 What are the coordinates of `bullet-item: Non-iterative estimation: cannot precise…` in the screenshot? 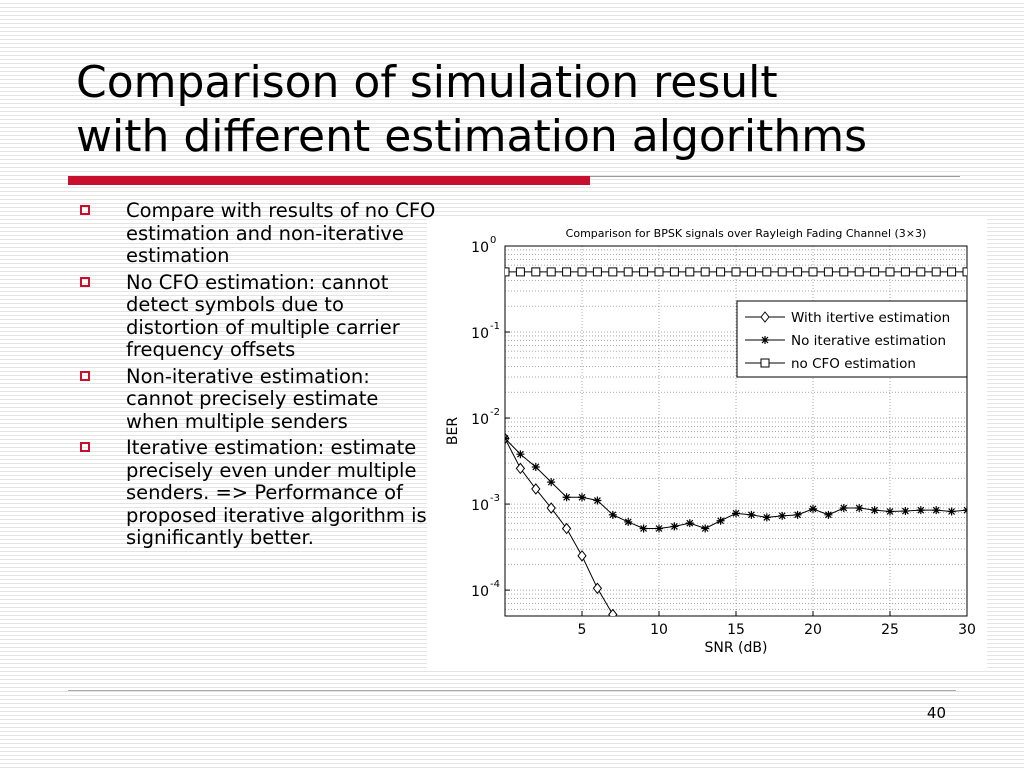 It's located at (256, 399).